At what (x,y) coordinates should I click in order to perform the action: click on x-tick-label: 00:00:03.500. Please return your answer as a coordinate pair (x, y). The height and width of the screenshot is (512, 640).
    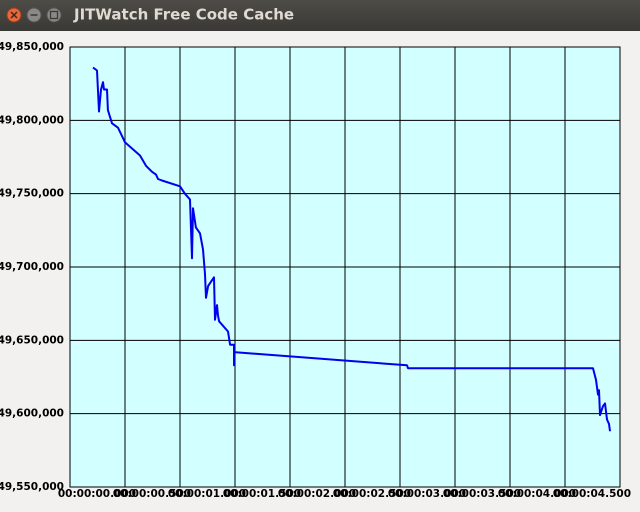
    Looking at the image, I should click on (482, 494).